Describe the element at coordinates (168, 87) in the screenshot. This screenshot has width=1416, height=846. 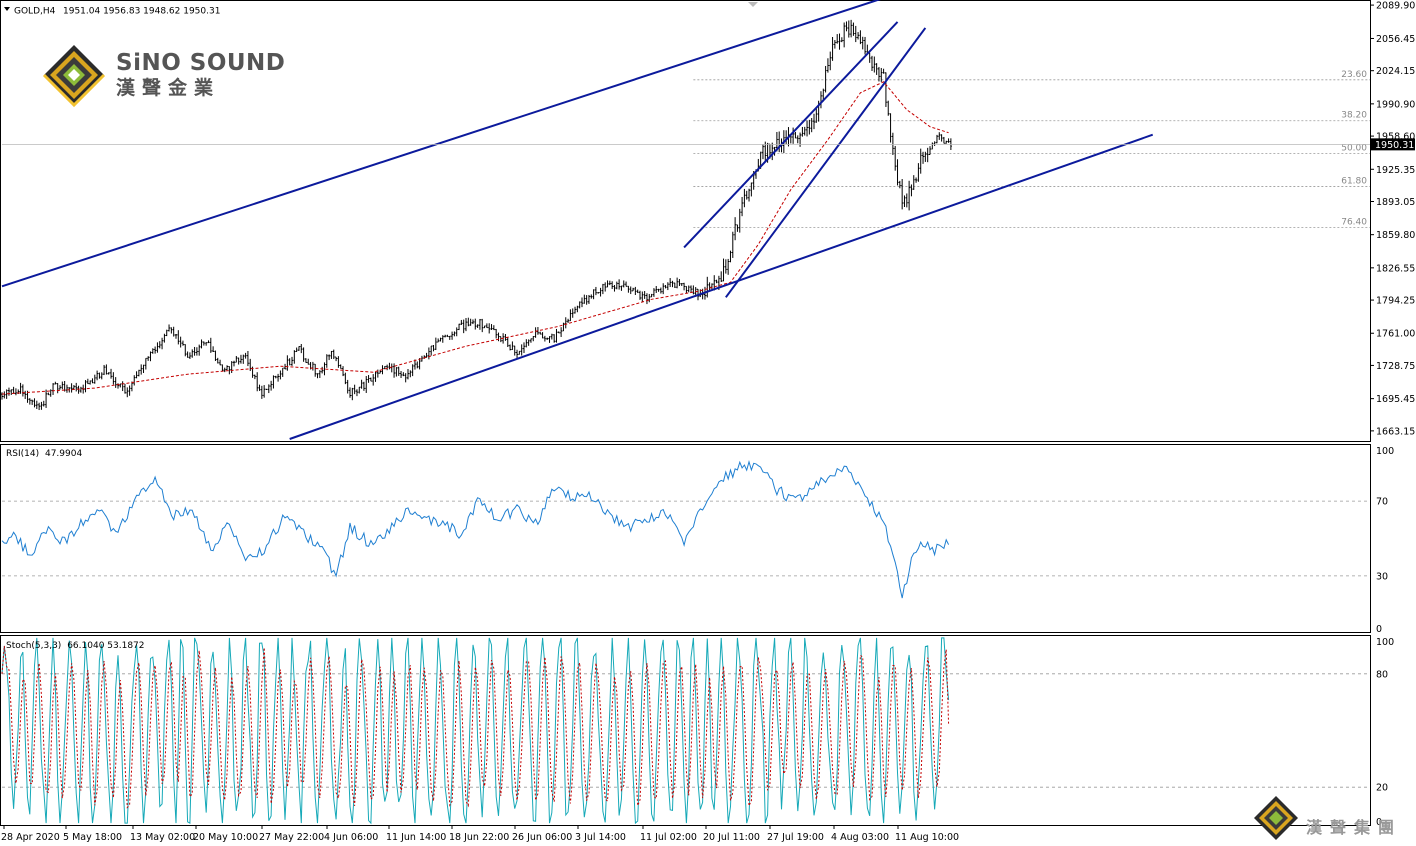
I see `logo-text-cn: 漢聲金業` at that location.